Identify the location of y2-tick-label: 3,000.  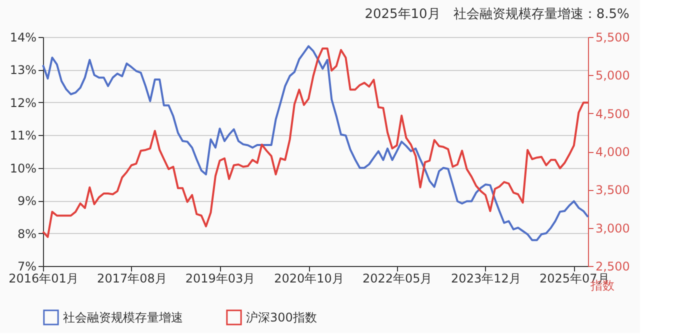
(613, 228).